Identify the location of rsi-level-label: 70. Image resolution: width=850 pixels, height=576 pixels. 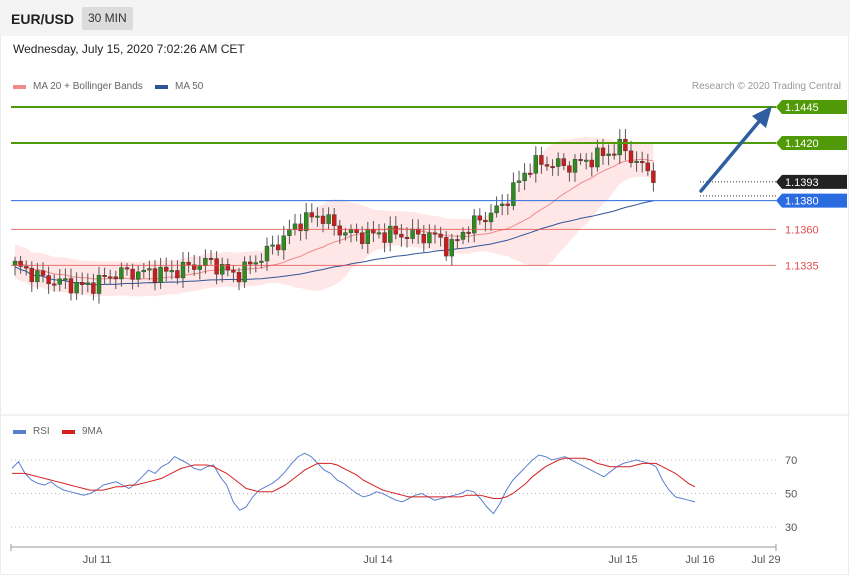
(791, 461).